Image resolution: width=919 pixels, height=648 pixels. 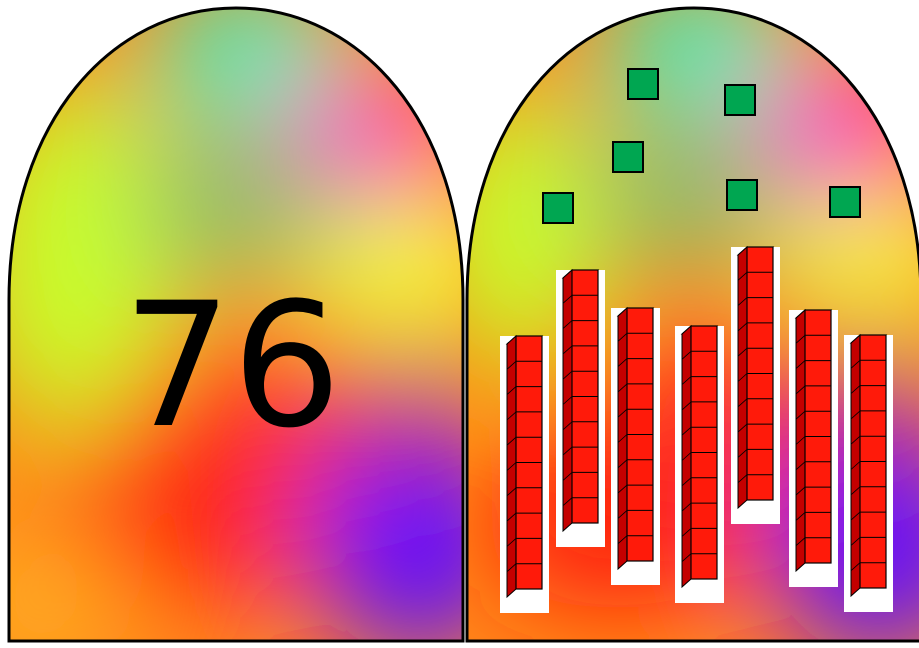 I want to click on number-label: 76, so click(x=232, y=365).